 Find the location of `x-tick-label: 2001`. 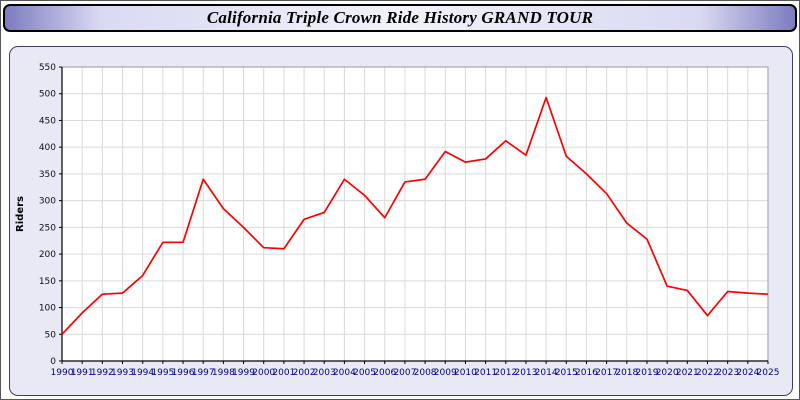

x-tick-label: 2001 is located at coordinates (283, 373).